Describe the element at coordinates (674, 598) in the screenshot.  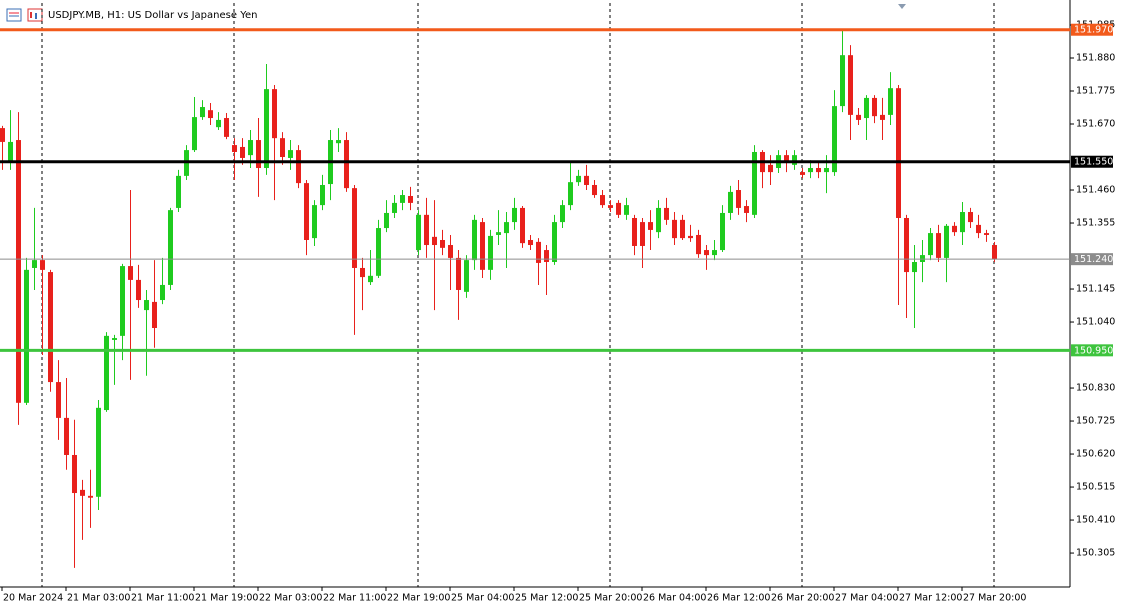
I see `x-tick-label: 26 Mar 04:00` at that location.